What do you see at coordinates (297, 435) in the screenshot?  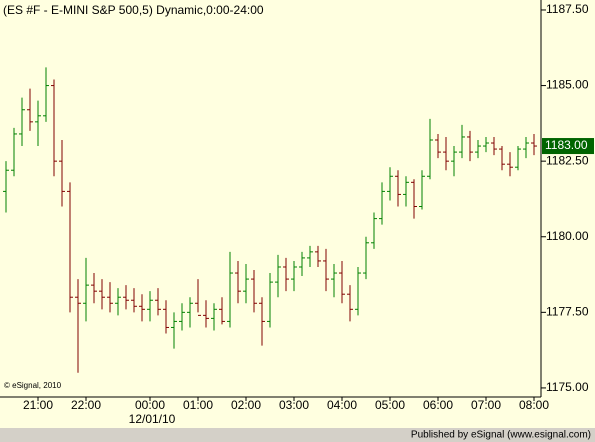 I see `footer-bar` at bounding box center [297, 435].